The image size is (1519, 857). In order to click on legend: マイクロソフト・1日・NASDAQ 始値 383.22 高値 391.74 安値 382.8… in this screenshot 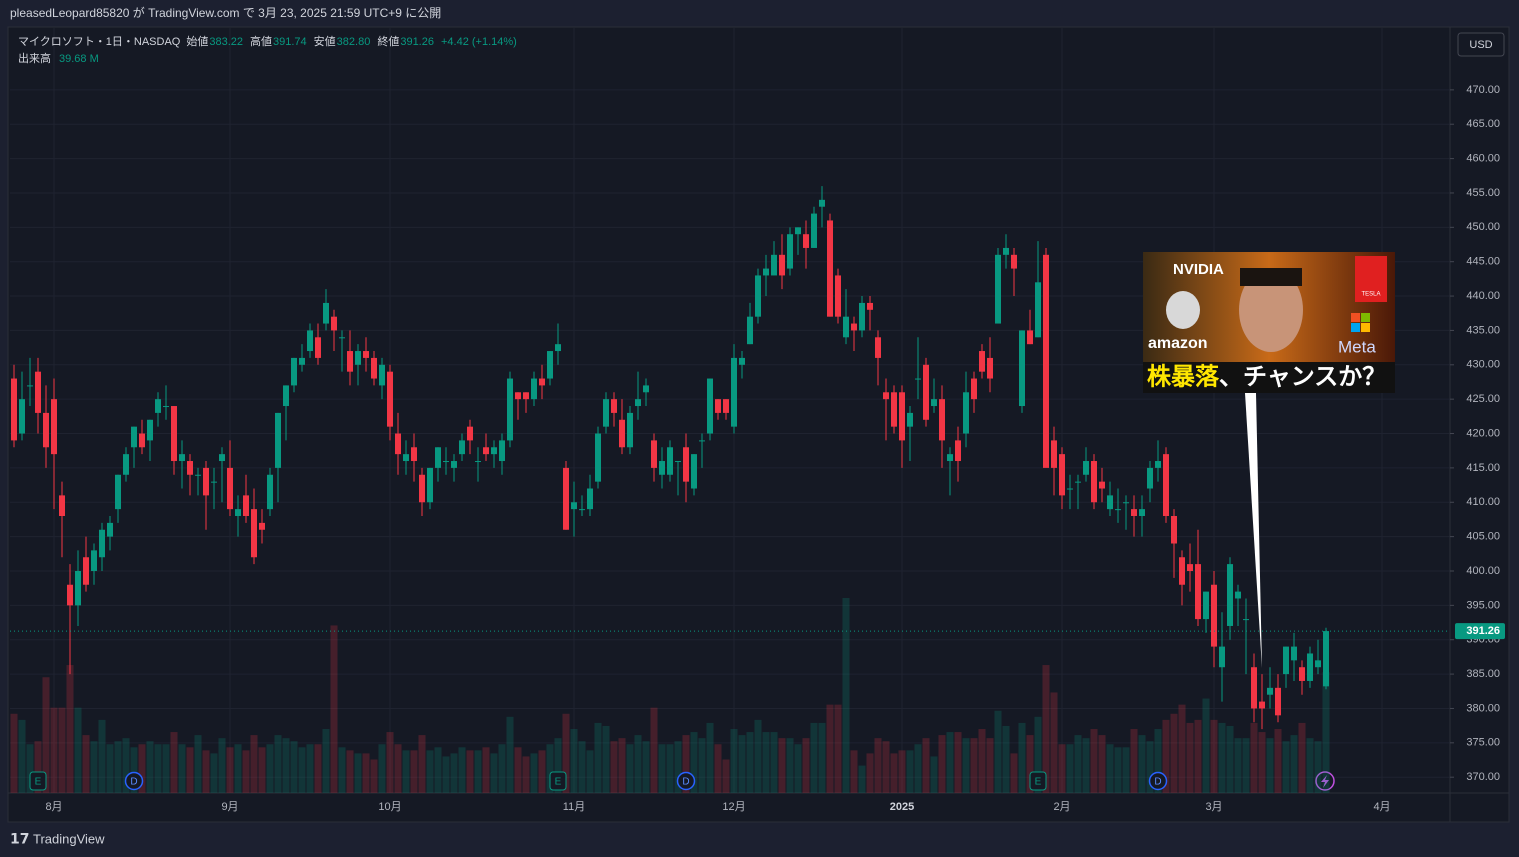, I will do `click(267, 49)`.